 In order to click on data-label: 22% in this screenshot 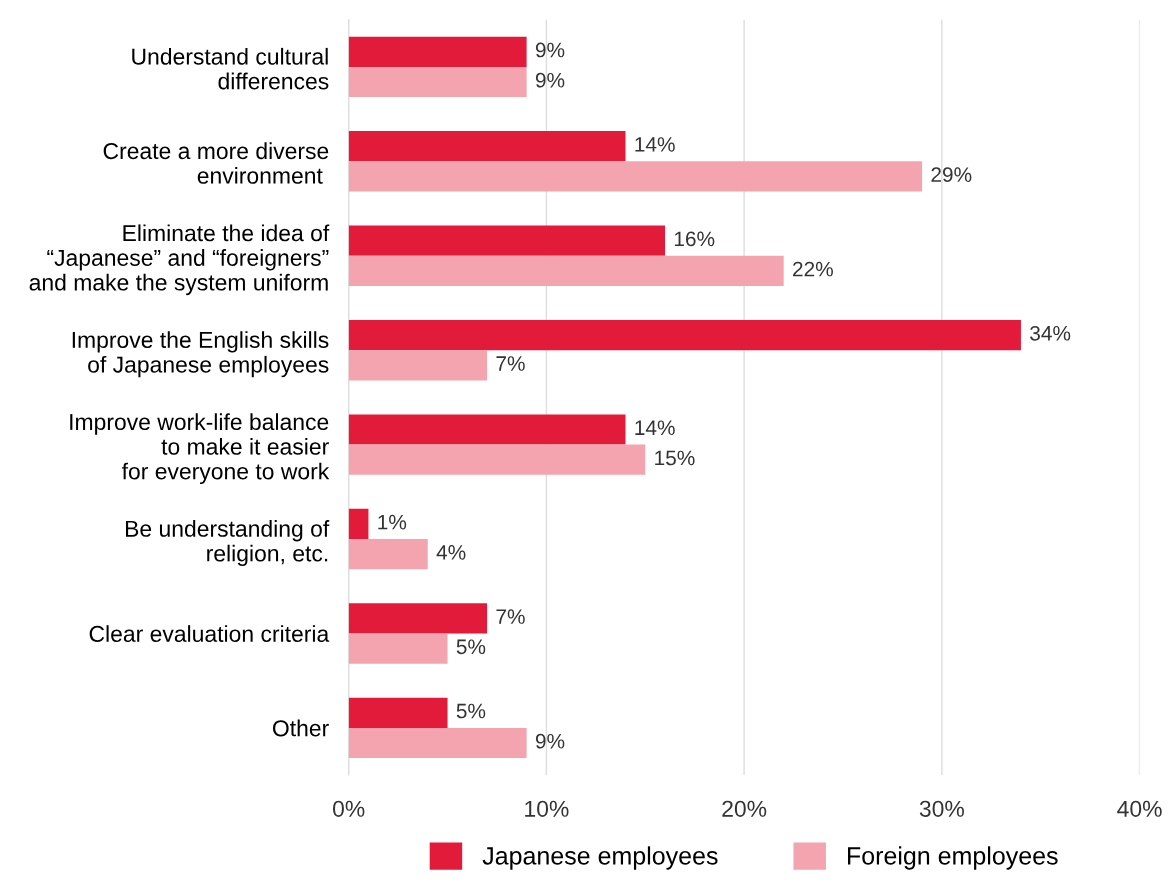, I will do `click(813, 269)`.